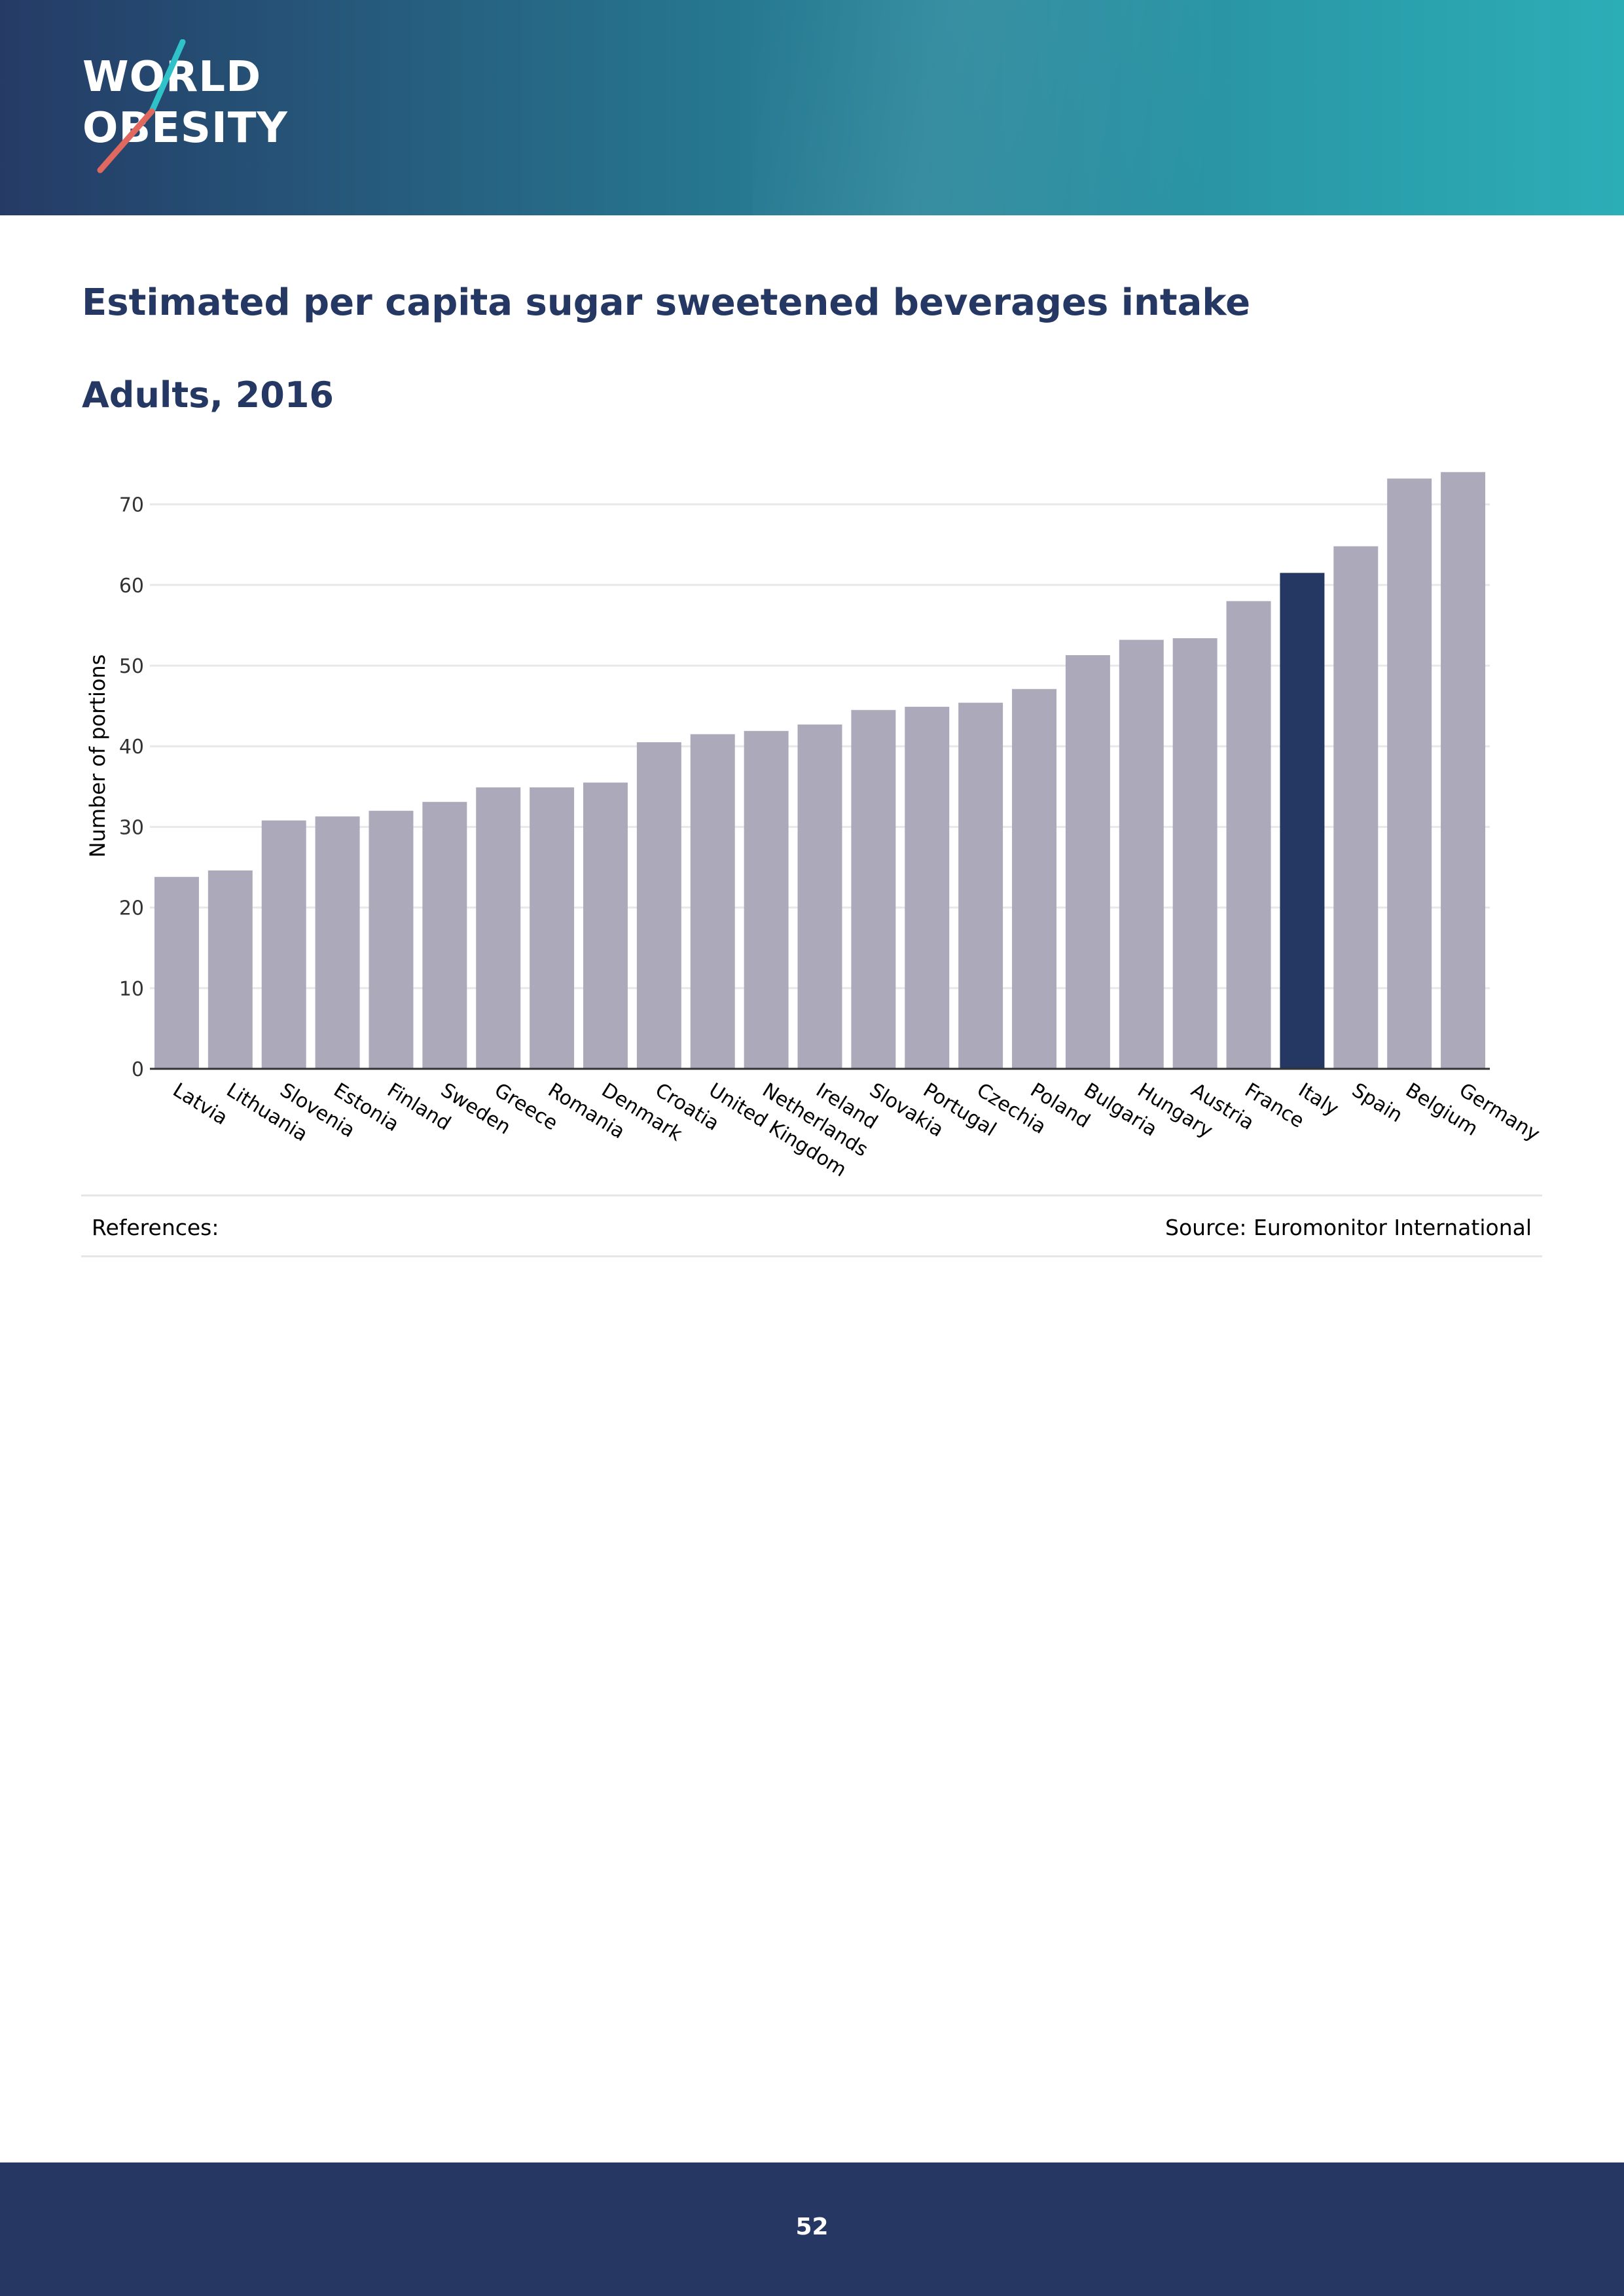 The height and width of the screenshot is (2296, 1624). I want to click on y-tick-label-70: 70, so click(131, 505).